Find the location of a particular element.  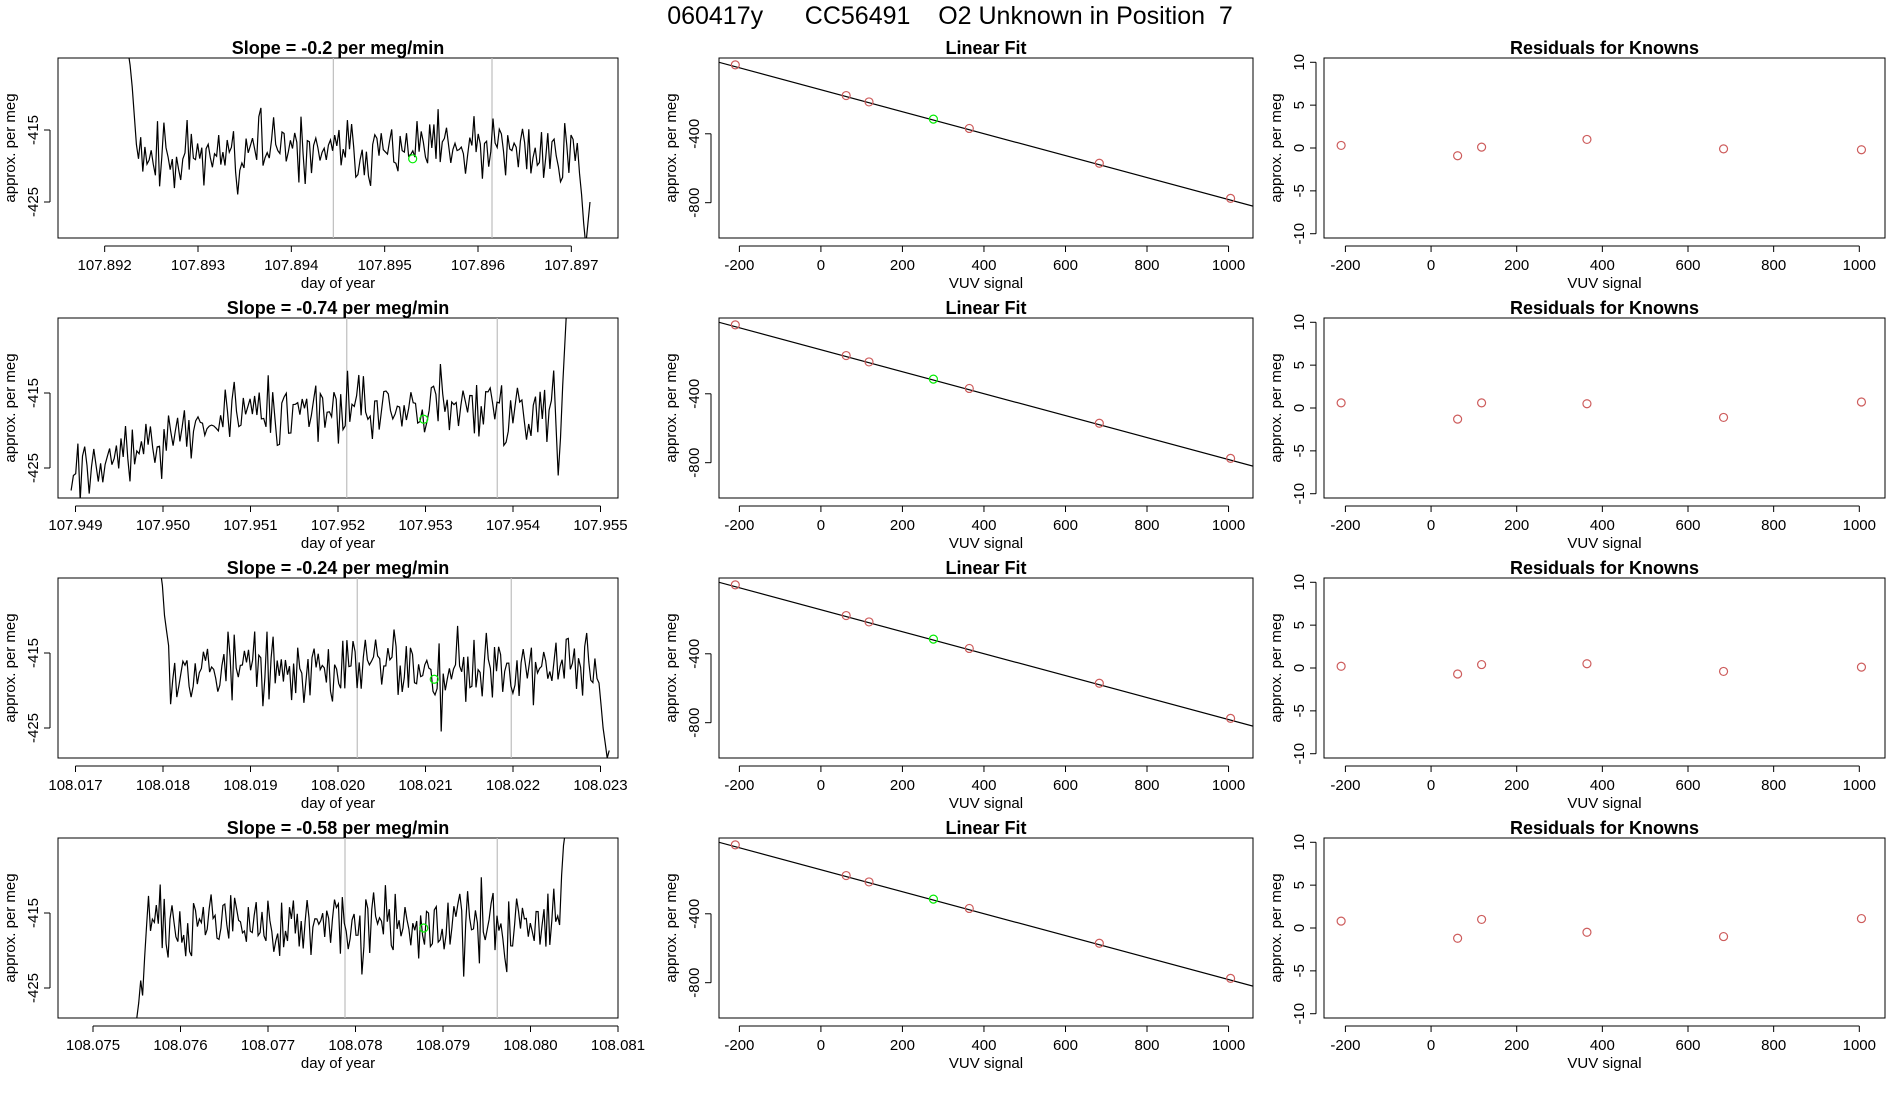

y-tick-label: -425 is located at coordinates (33, 988).